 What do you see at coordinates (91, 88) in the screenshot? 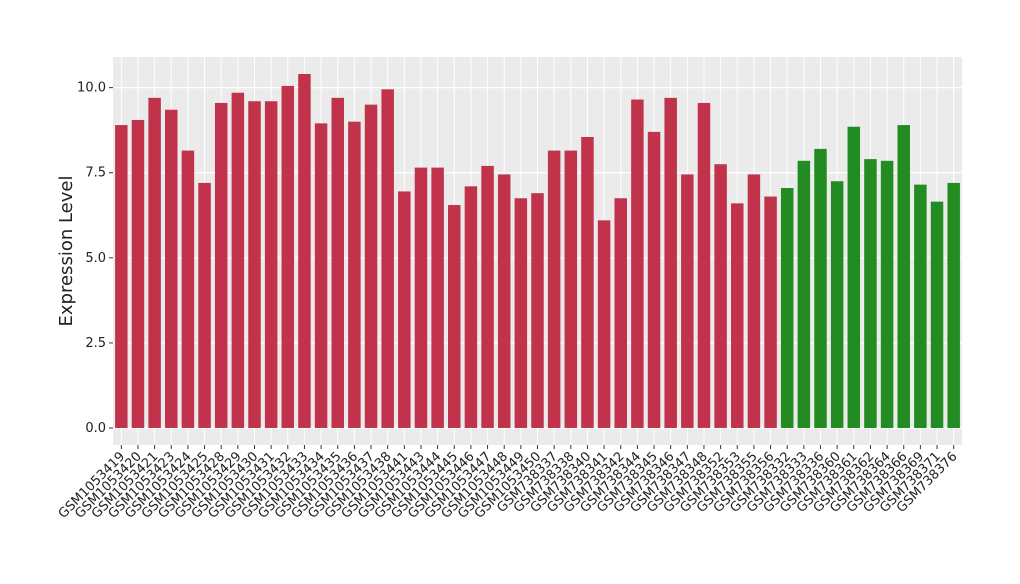
I see `y-tick-label: 10.0` at bounding box center [91, 88].